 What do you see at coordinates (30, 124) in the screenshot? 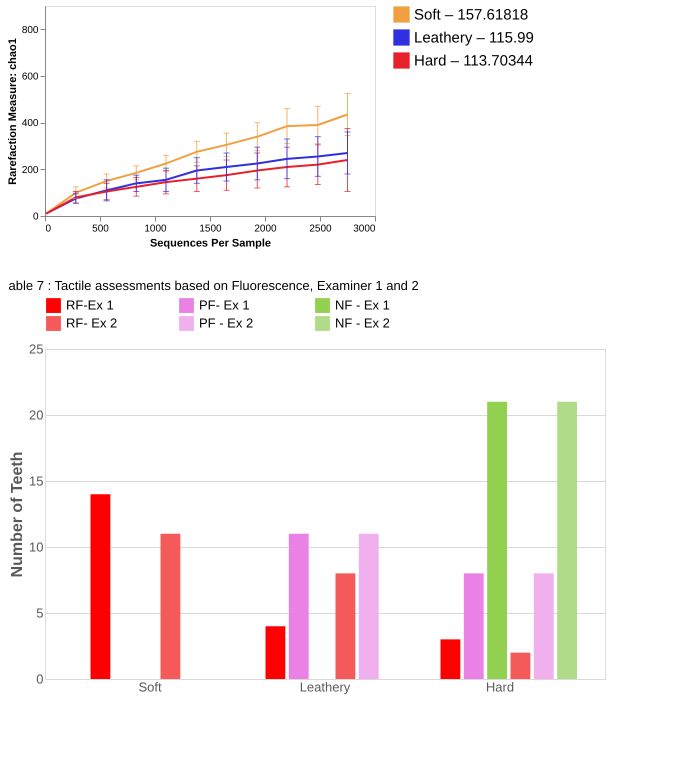
I see `y-tick-label: 400` at bounding box center [30, 124].